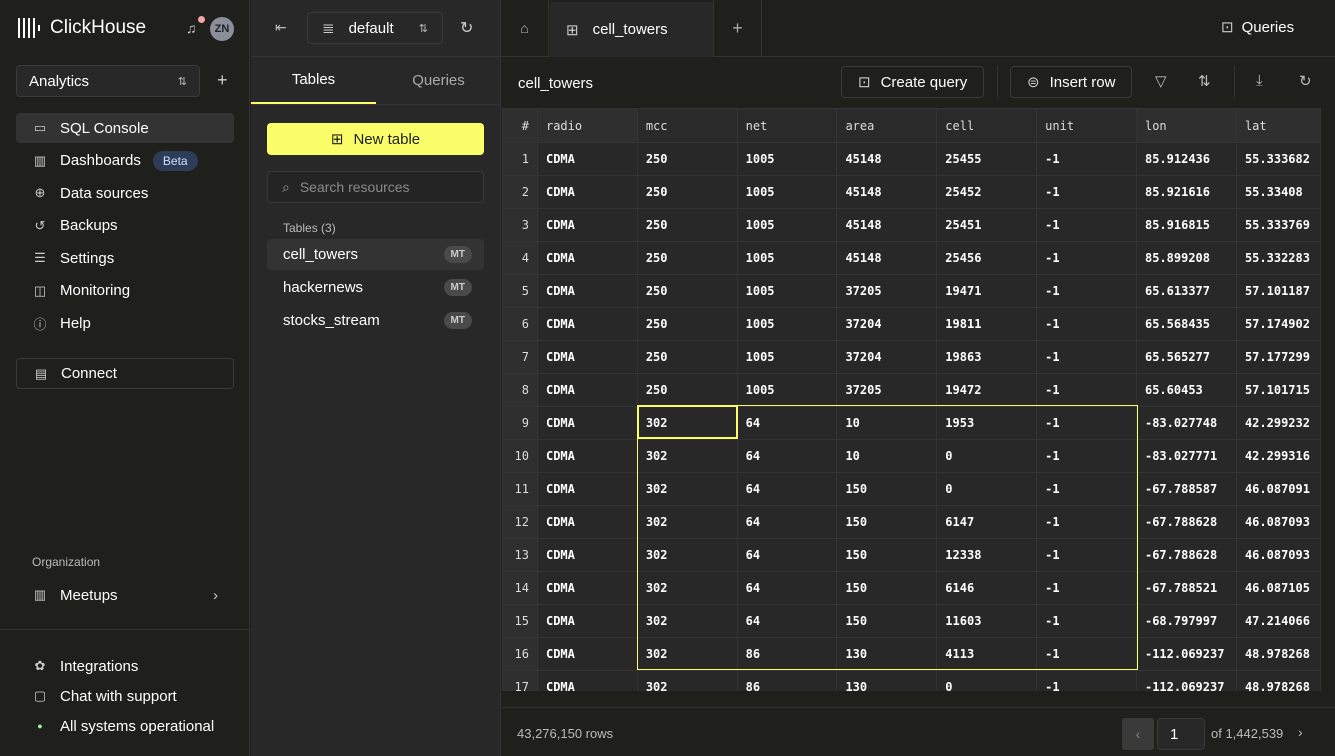 This screenshot has width=1335, height=756. What do you see at coordinates (887, 456) in the screenshot?
I see `cell-area: 10` at bounding box center [887, 456].